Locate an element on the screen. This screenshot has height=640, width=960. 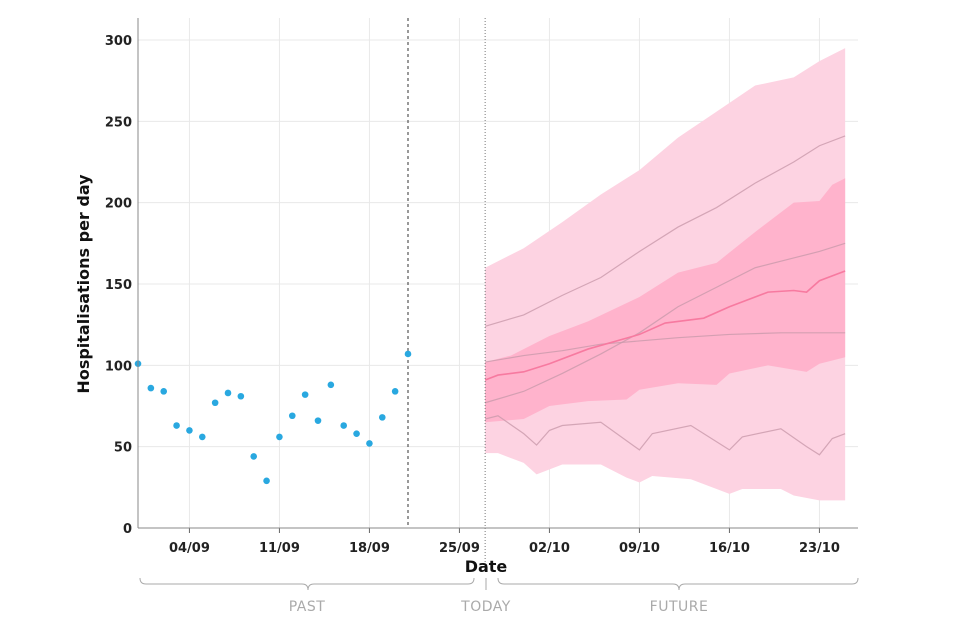
x-tick-label: 18/09 is located at coordinates (369, 548).